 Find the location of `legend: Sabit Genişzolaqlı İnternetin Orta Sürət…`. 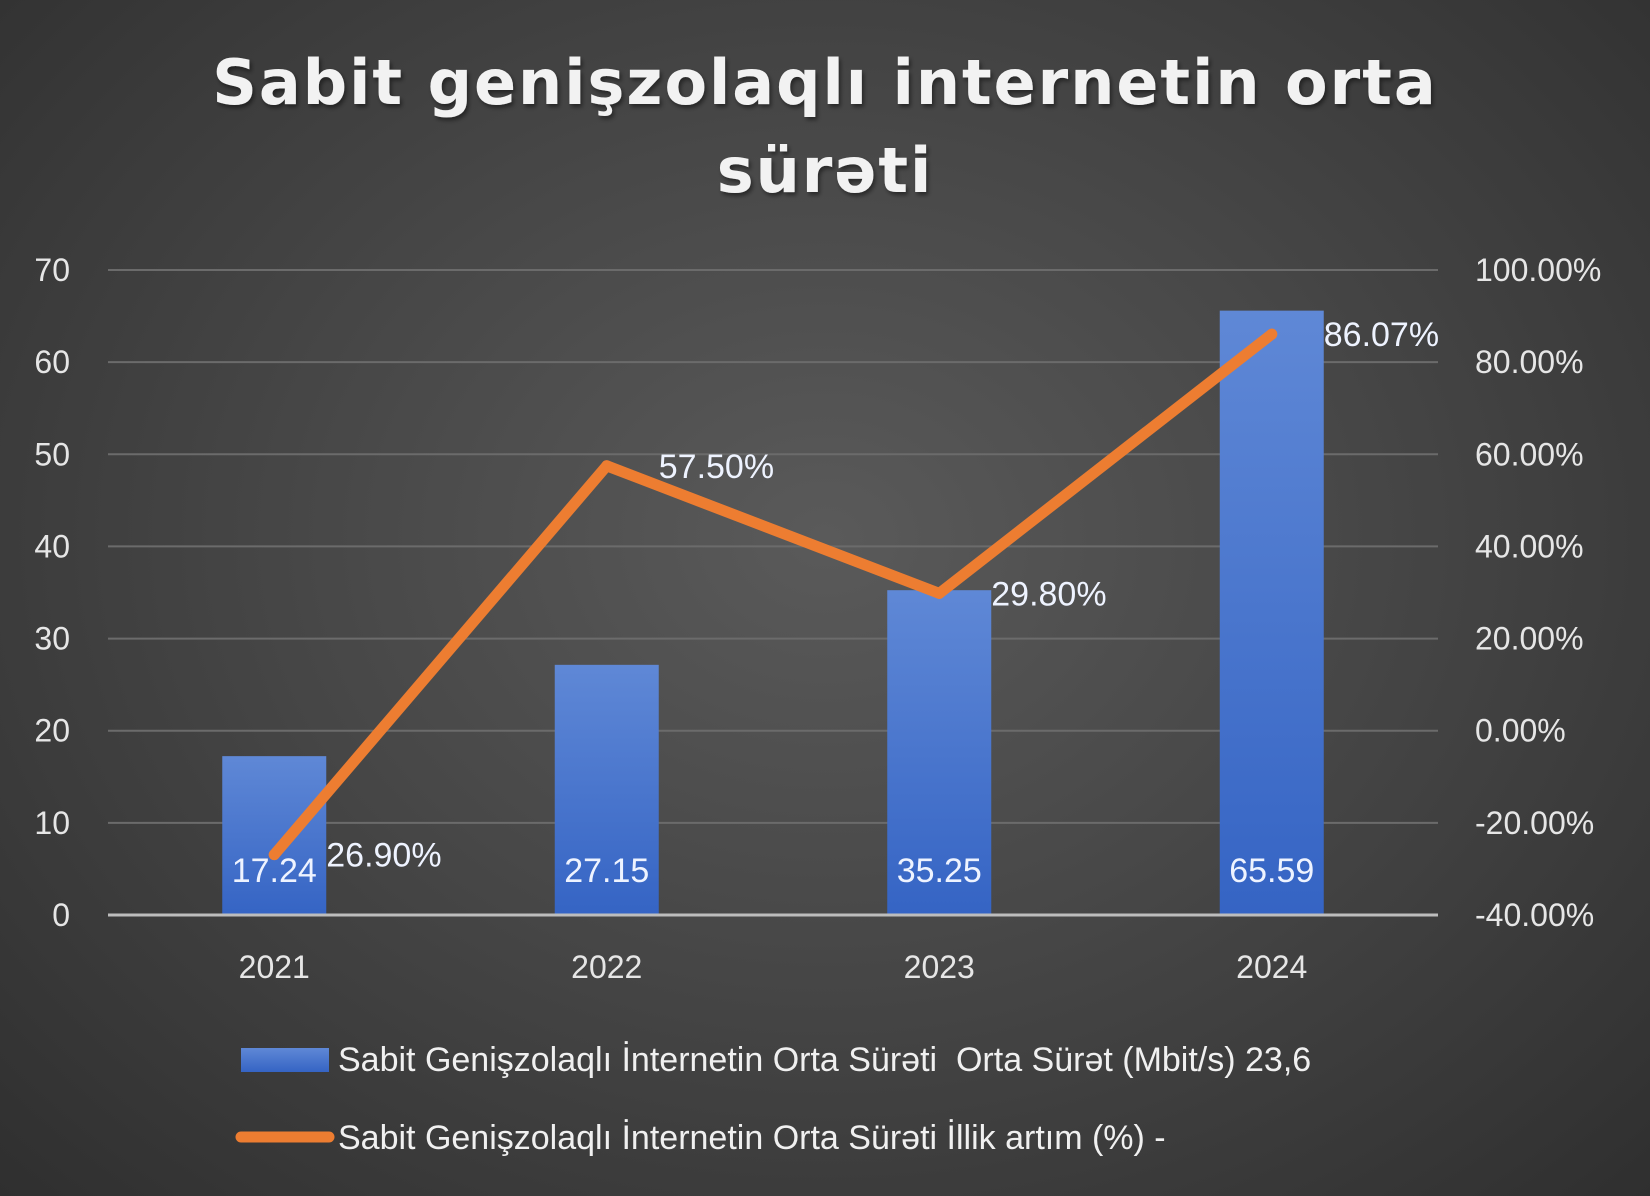

legend: Sabit Genişzolaqlı İnternetin Orta Sürət… is located at coordinates (773, 1099).